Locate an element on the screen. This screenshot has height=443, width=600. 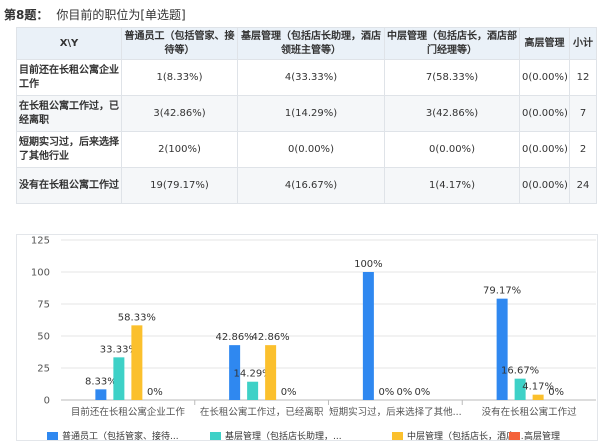
question-number: 第8题： is located at coordinates (26, 15).